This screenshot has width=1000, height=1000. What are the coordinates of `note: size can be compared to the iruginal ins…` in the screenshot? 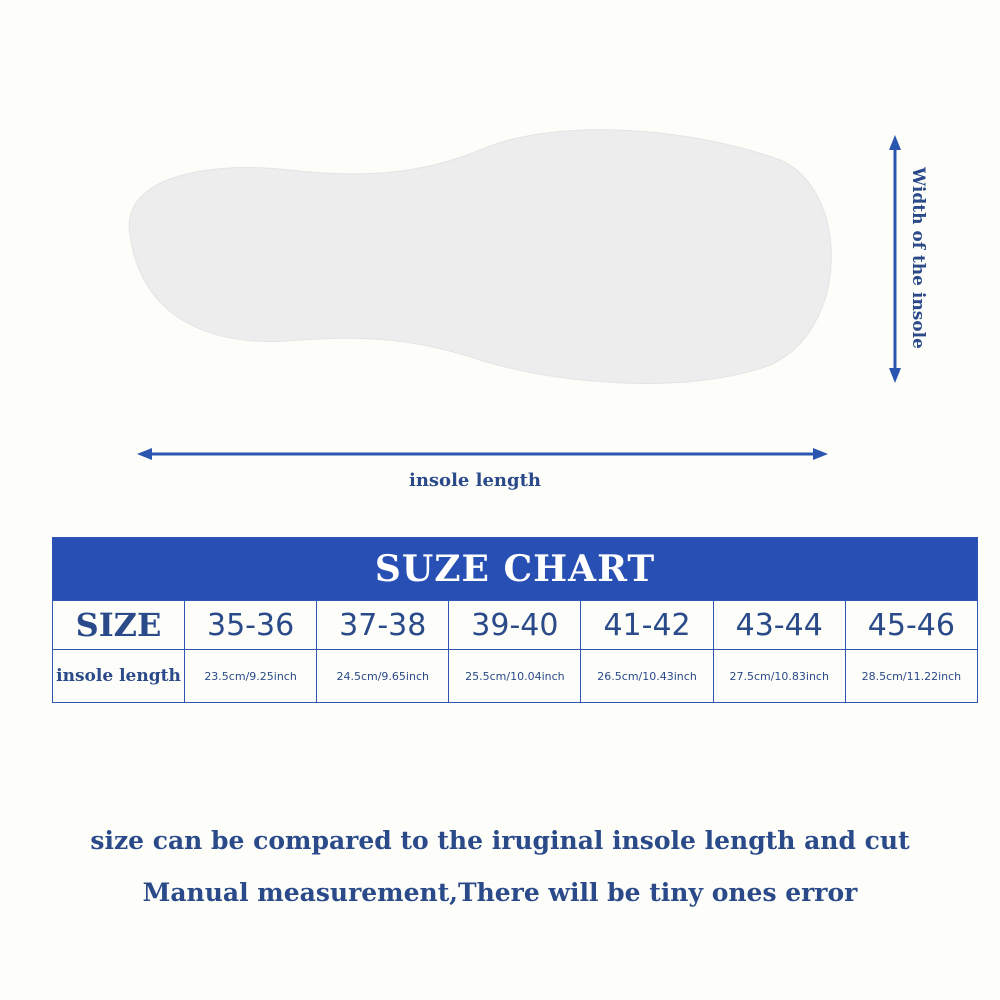 It's located at (500, 840).